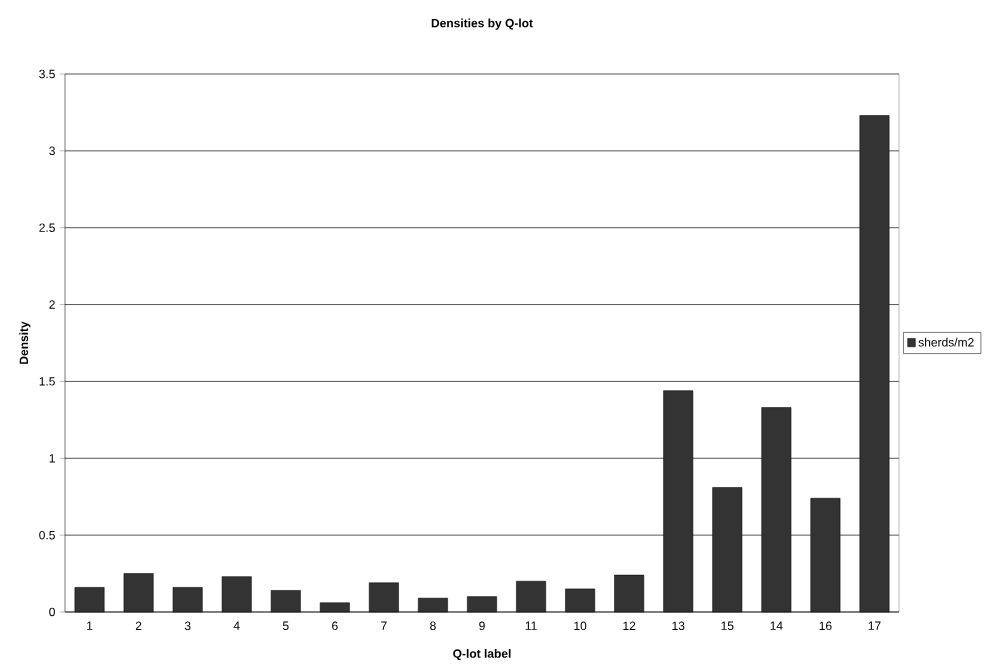 The image size is (1002, 666). What do you see at coordinates (433, 626) in the screenshot?
I see `x-tick-label: 8` at bounding box center [433, 626].